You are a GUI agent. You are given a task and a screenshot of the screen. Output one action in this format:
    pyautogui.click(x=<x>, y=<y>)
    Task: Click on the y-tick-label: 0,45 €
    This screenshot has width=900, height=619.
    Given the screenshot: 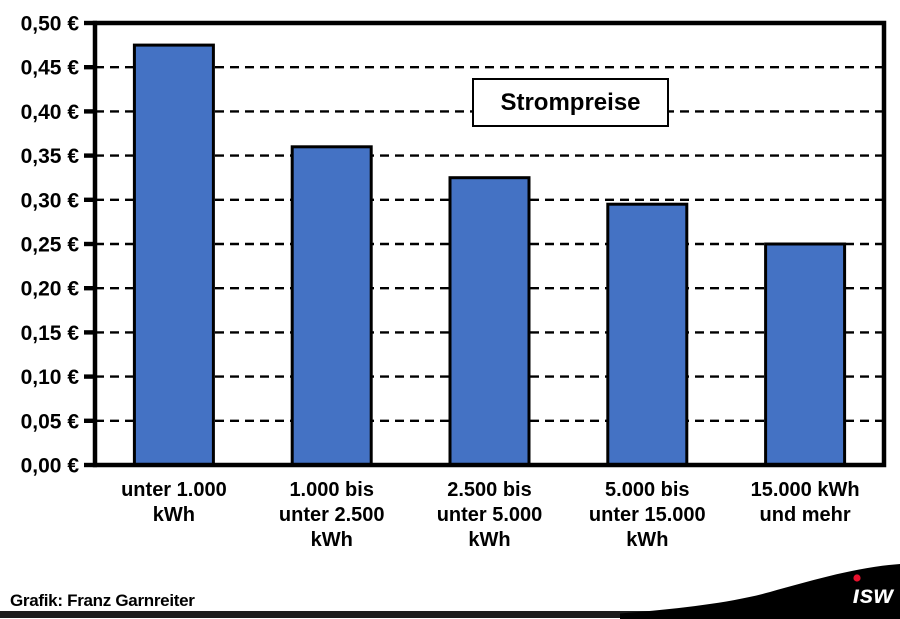 What is the action you would take?
    pyautogui.click(x=50, y=68)
    